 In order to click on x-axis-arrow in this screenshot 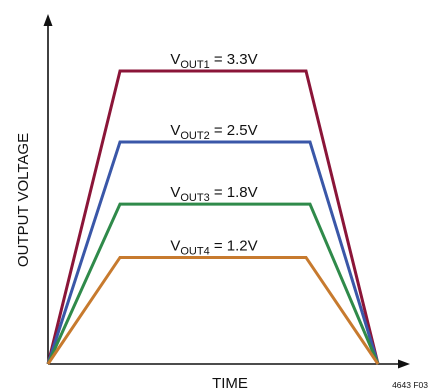, I will do `click(404, 364)`.